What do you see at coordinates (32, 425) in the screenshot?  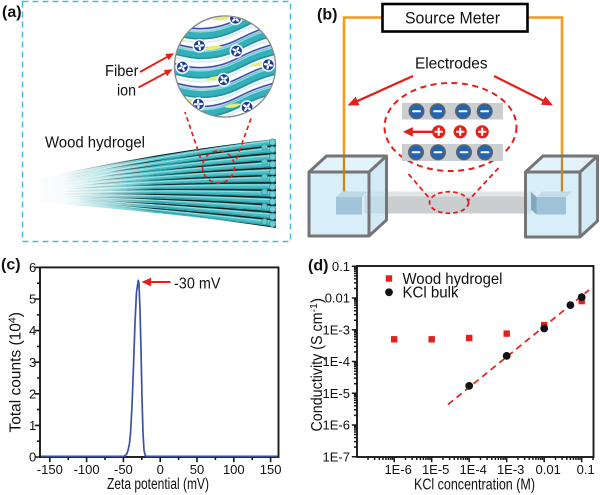 I see `svg-text: 1` at bounding box center [32, 425].